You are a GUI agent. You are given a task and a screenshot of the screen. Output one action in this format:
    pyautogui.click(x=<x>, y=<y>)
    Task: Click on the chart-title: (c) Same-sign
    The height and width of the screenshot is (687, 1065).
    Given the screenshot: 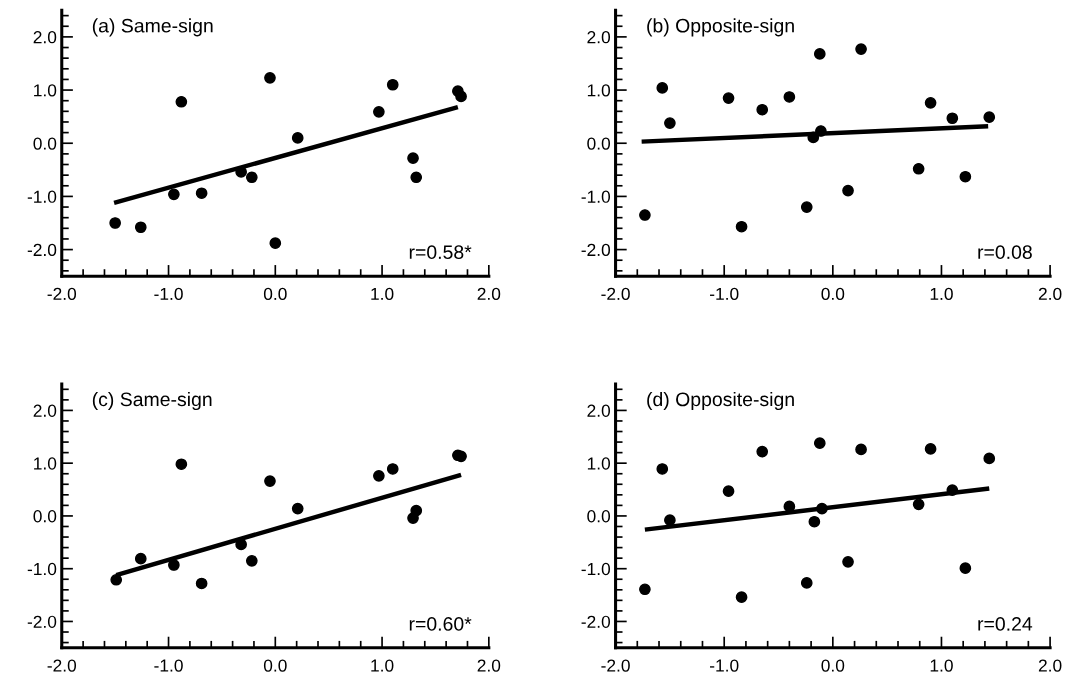 What is the action you would take?
    pyautogui.click(x=152, y=401)
    